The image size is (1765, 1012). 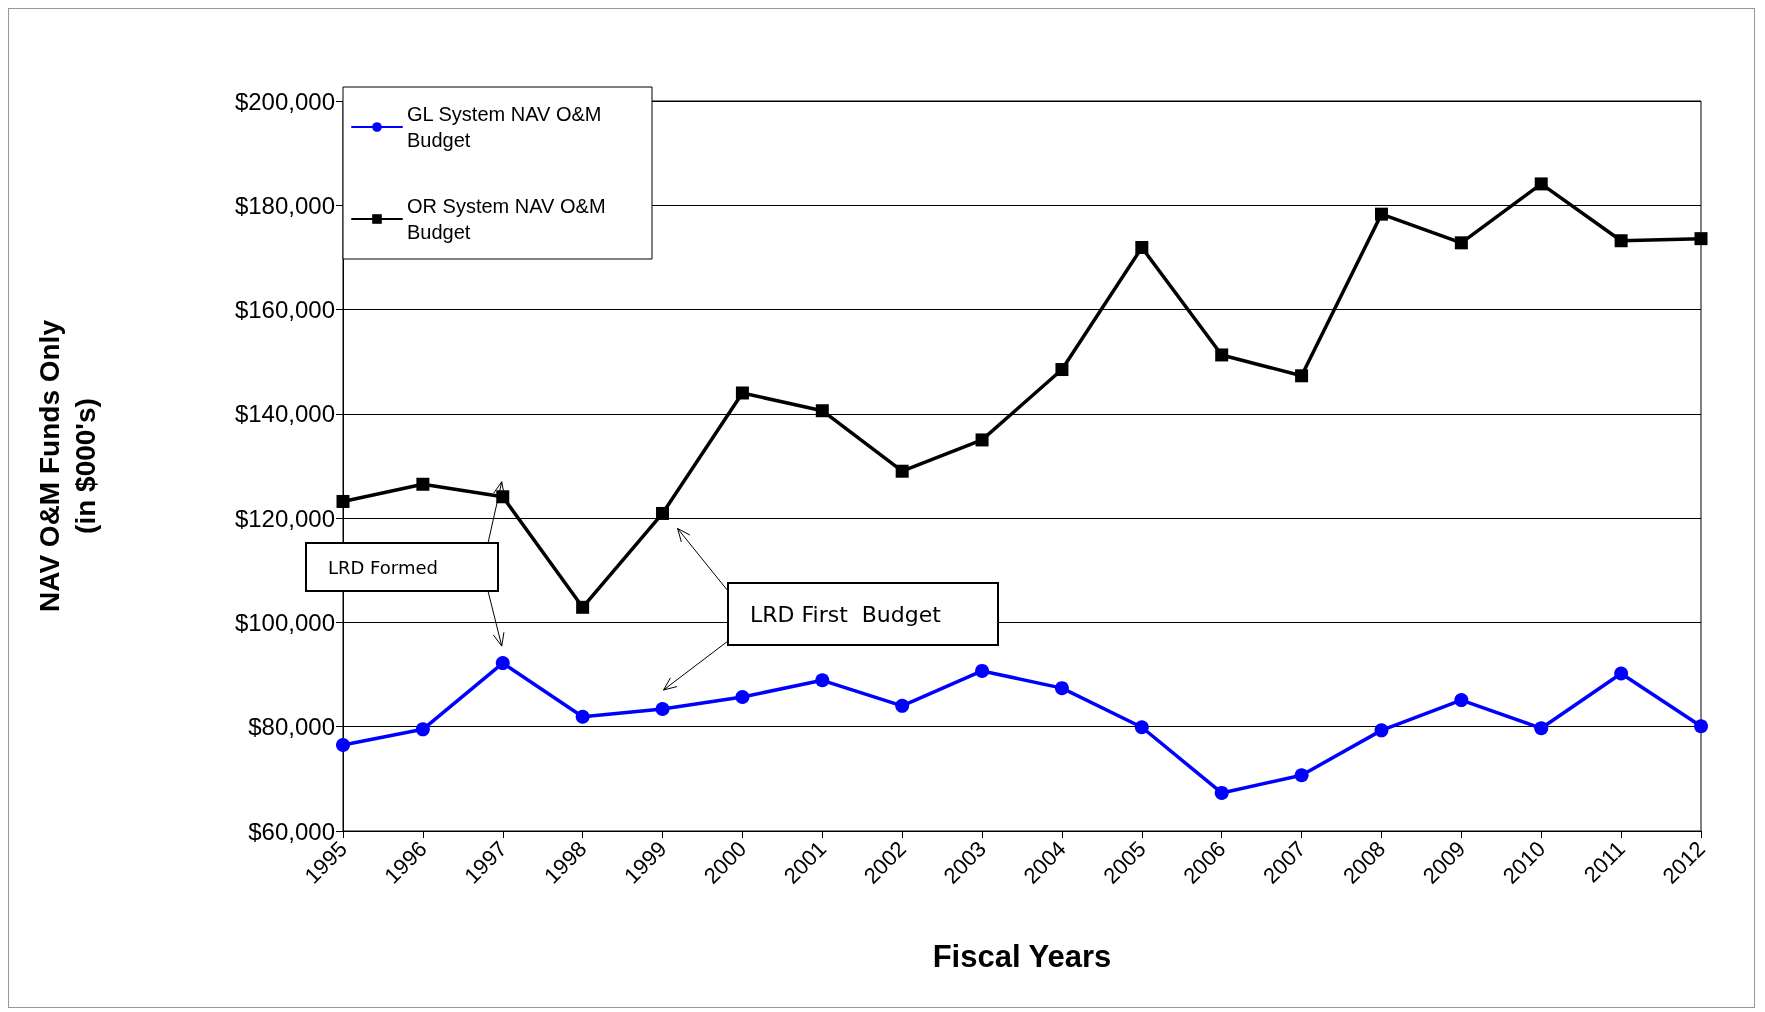 I want to click on legend-label: GL System NAV O&M Budget, so click(x=507, y=127).